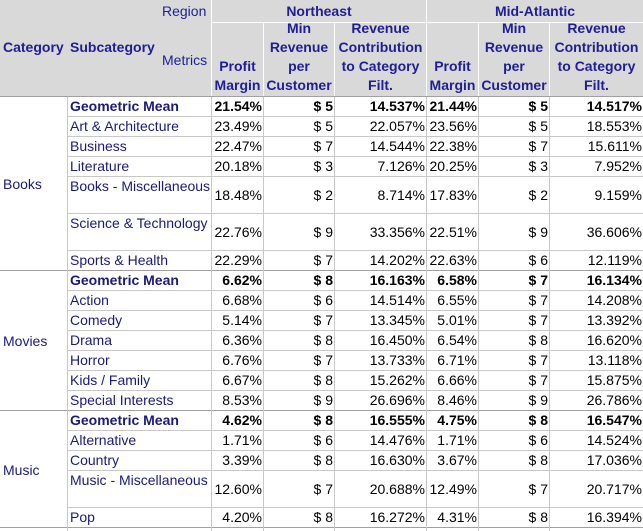 The width and height of the screenshot is (643, 531). Describe the element at coordinates (397, 400) in the screenshot. I see `value-cell: 26.696%` at that location.